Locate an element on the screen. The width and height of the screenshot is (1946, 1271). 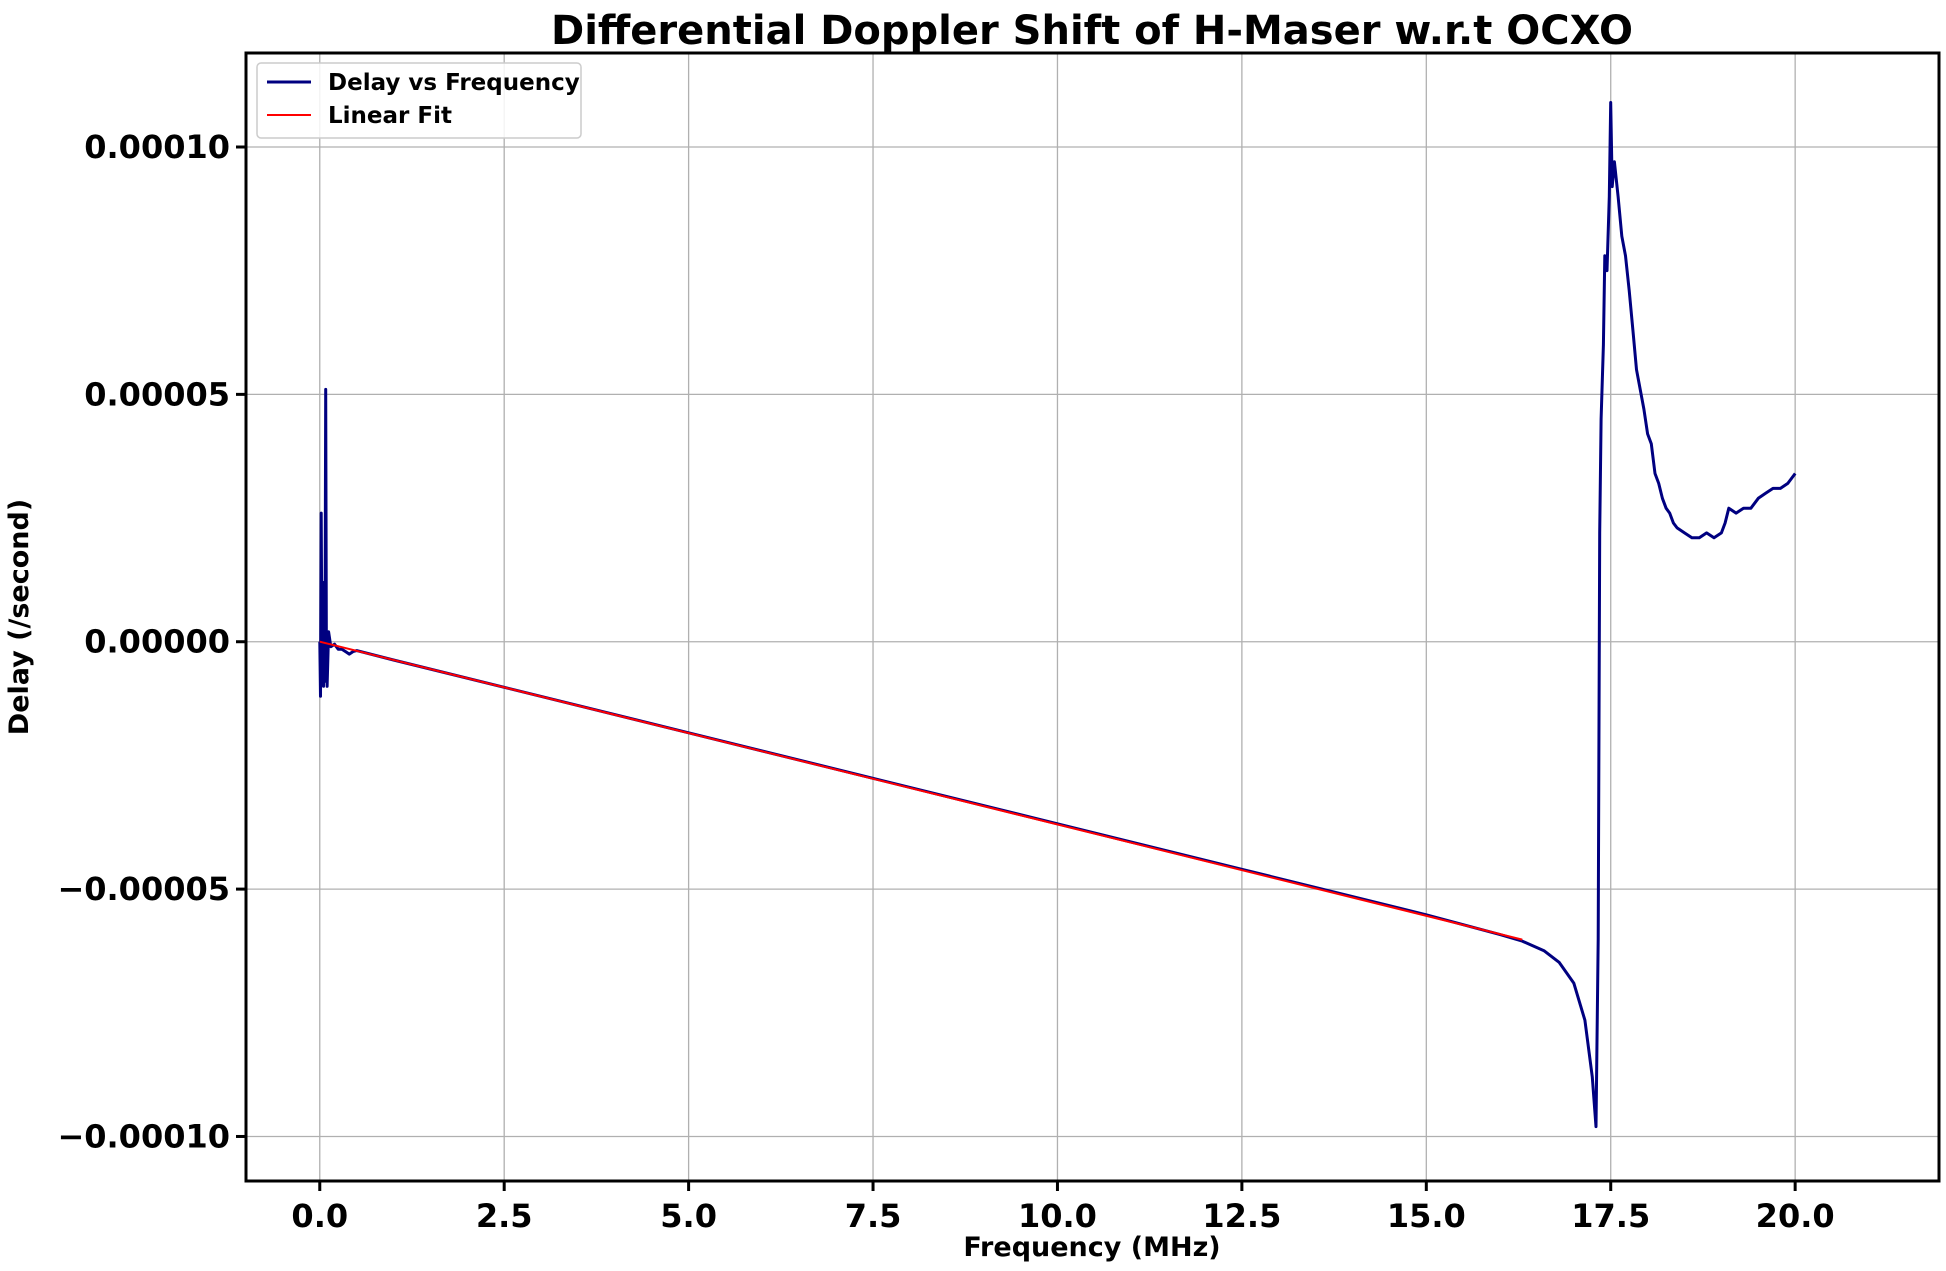
series-line-linear-fit is located at coordinates (921, 790).